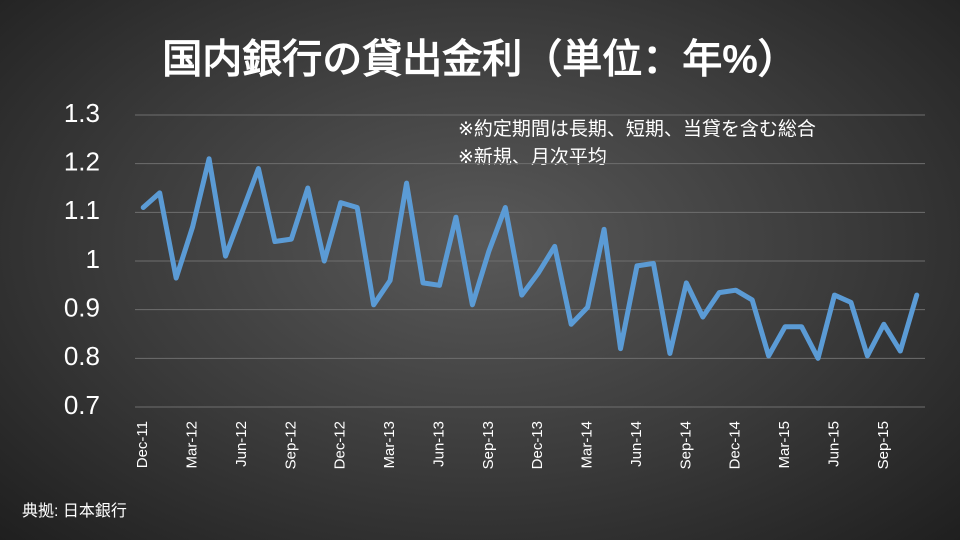 The image size is (960, 540). I want to click on y-tick-label: 1.1, so click(82, 210).